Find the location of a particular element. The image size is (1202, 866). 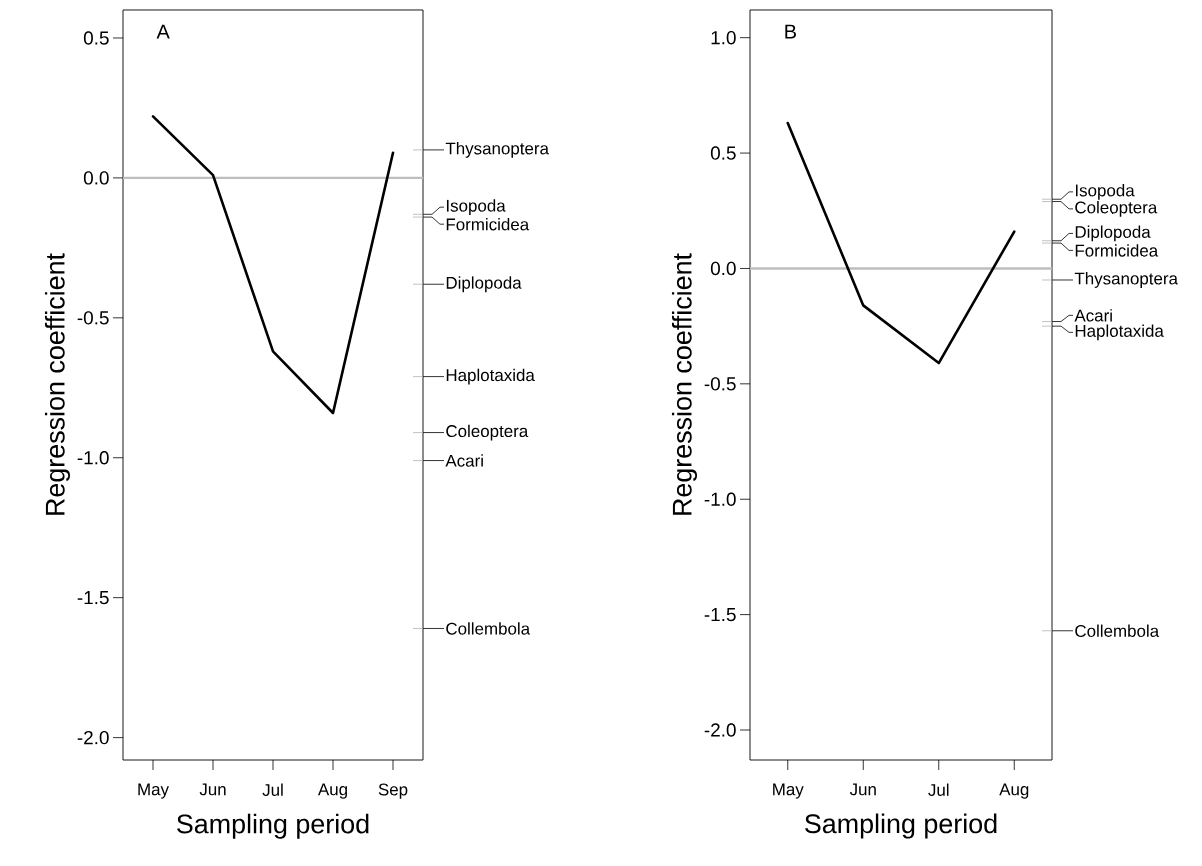

y-tick-label: 1.0 is located at coordinates (723, 37).